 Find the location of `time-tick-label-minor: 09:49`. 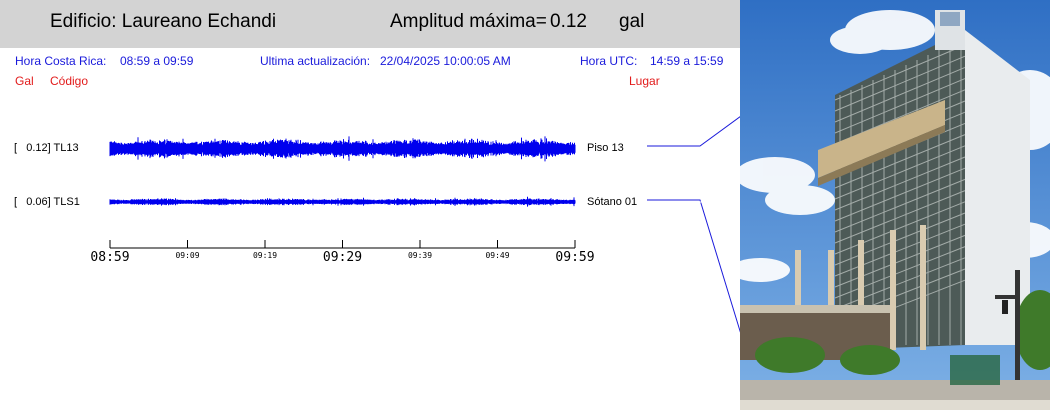

time-tick-label-minor: 09:49 is located at coordinates (497, 255).